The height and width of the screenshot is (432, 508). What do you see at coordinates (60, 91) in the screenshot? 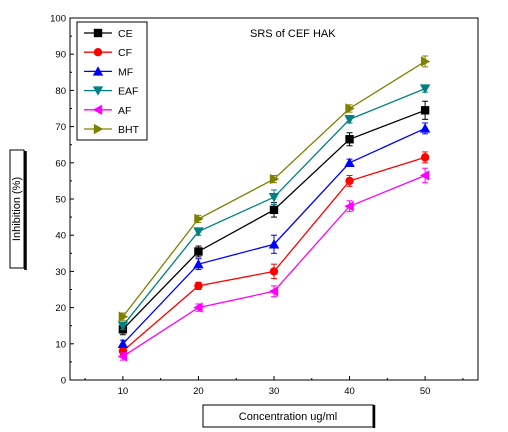
I see `y-tick-label: 80` at bounding box center [60, 91].